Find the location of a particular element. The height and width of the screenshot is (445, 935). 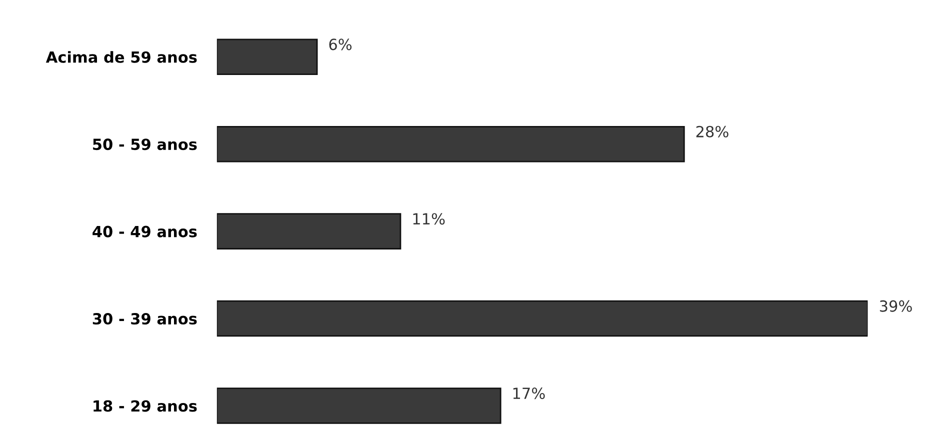

data-label: 11% is located at coordinates (429, 219).